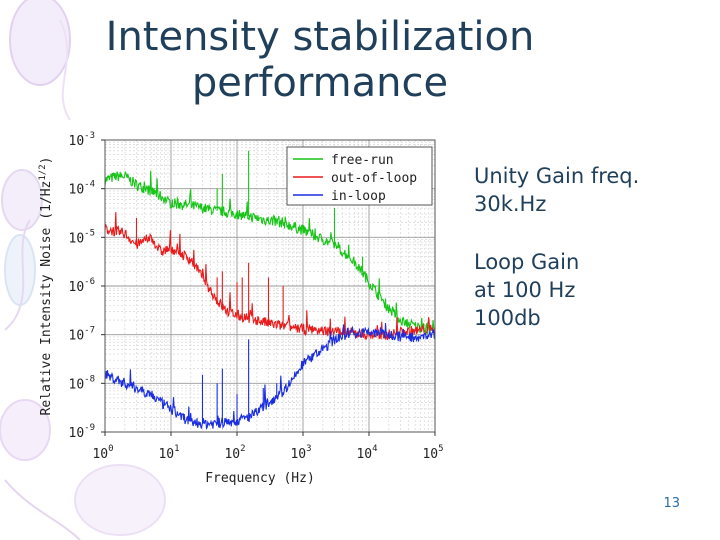 The width and height of the screenshot is (720, 540). What do you see at coordinates (507, 318) in the screenshot?
I see `bullet-loop-gain-line3: 100db` at bounding box center [507, 318].